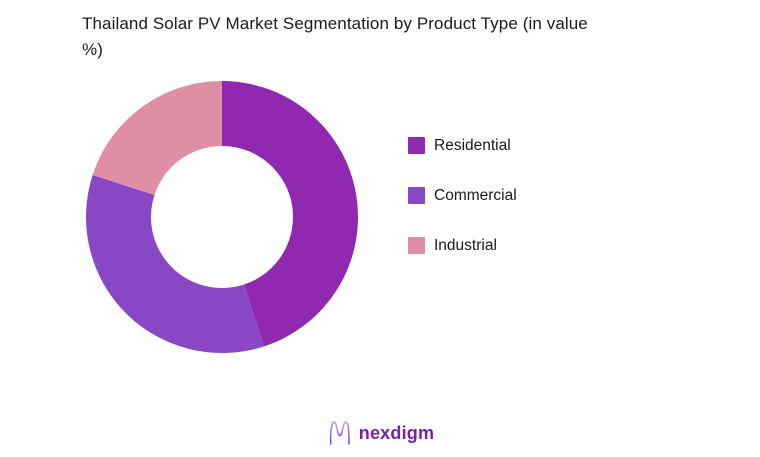  What do you see at coordinates (175, 263) in the screenshot?
I see `donut-segment-commercial` at bounding box center [175, 263].